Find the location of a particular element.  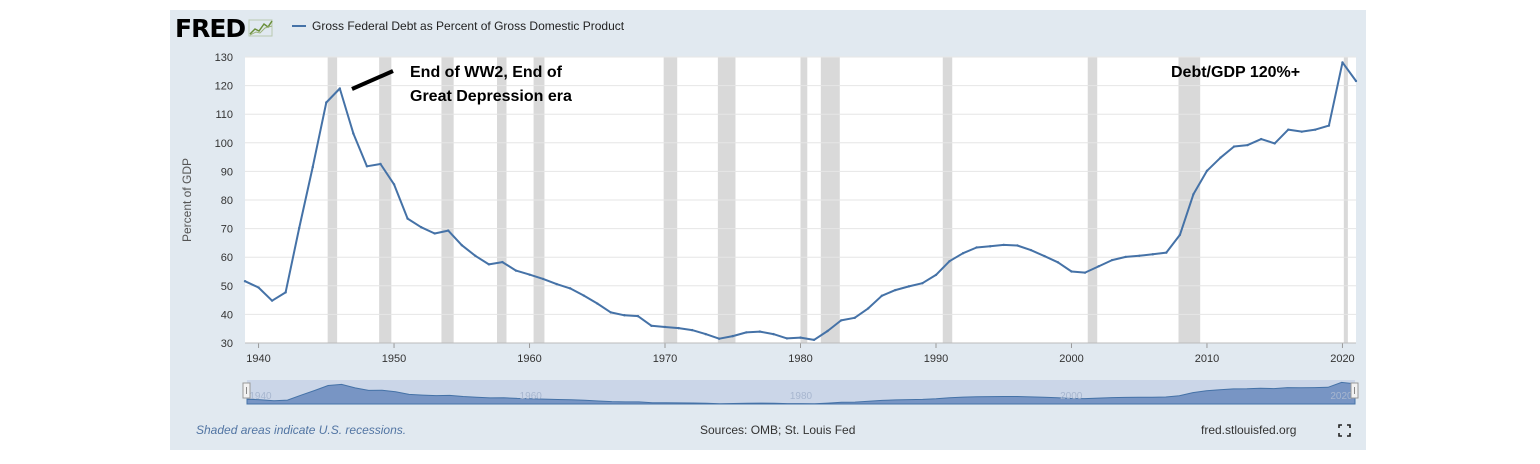

annotation-ww2-line1: End of WW2, End of is located at coordinates (486, 72).